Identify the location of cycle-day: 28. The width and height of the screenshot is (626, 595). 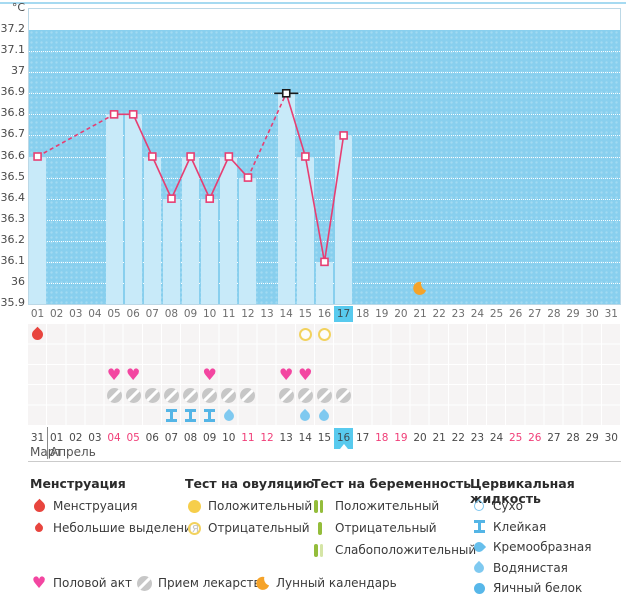
(554, 314).